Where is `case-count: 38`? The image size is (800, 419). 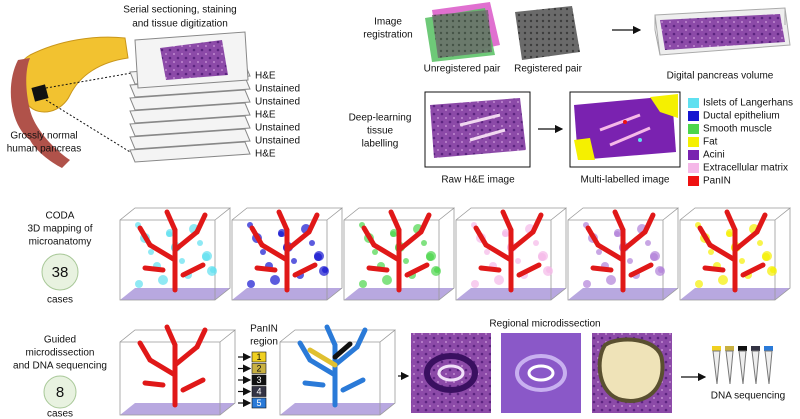
case-count: 38 is located at coordinates (60, 272).